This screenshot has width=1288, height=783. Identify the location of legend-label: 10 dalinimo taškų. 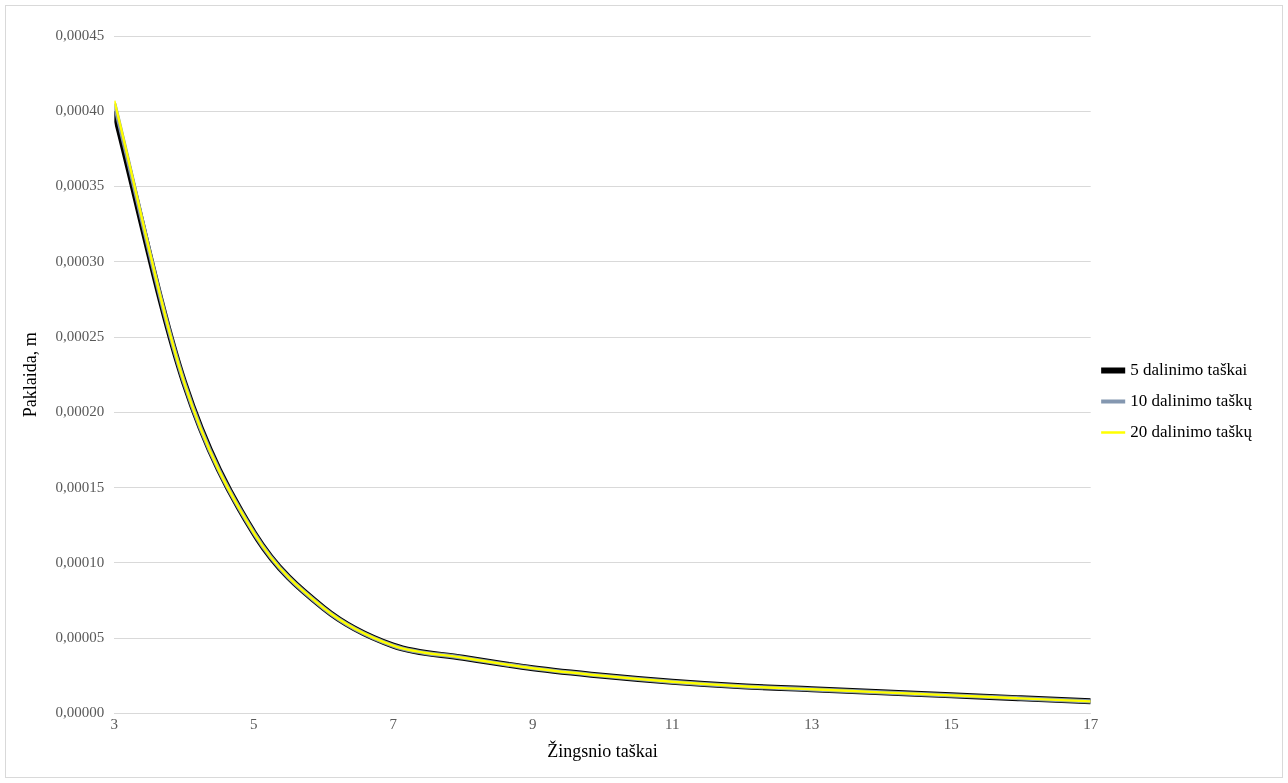
(1191, 400).